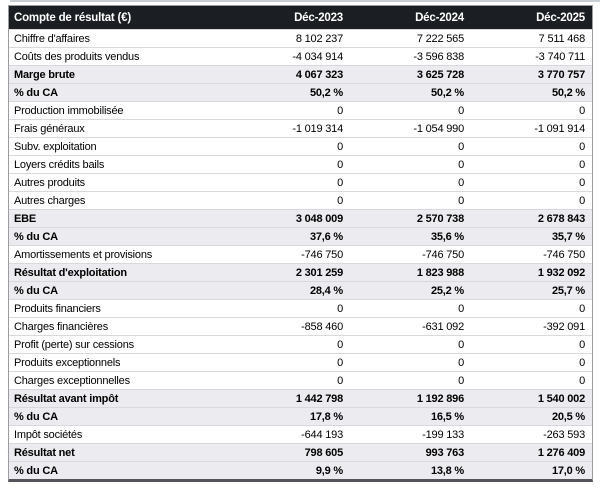  I want to click on row-label: Coûts des produits vendus, so click(77, 56).